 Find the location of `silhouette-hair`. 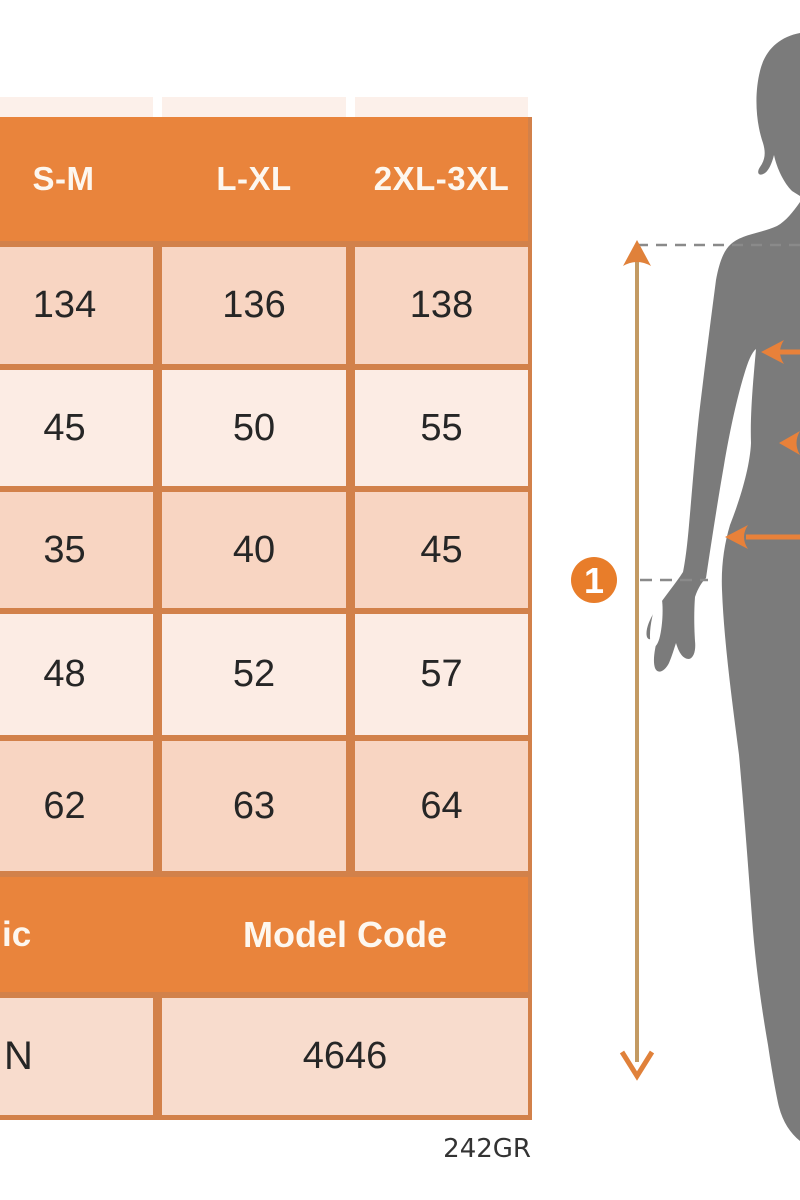

silhouette-hair is located at coordinates (778, 114).